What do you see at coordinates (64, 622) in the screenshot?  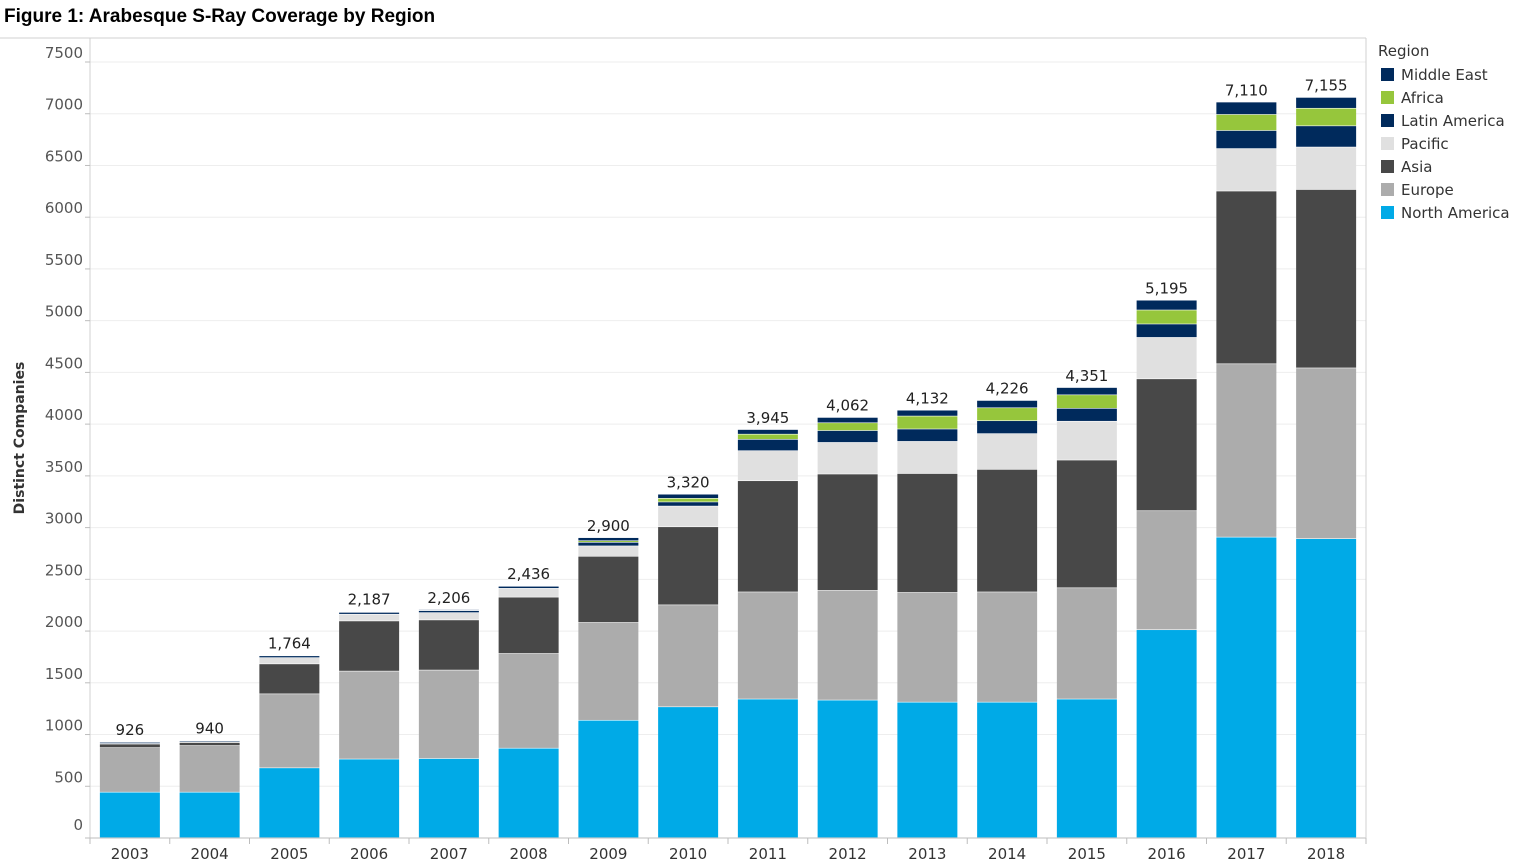 I see `y-tick-label: 2000` at bounding box center [64, 622].